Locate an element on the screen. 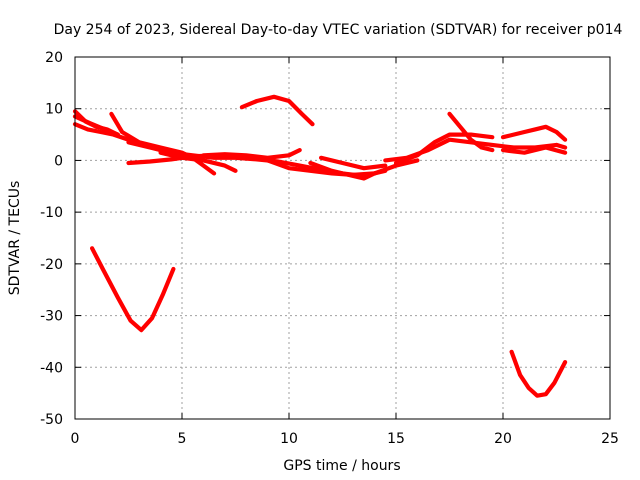 This screenshot has height=480, width=640. y-tick-label: -30 is located at coordinates (51, 317).